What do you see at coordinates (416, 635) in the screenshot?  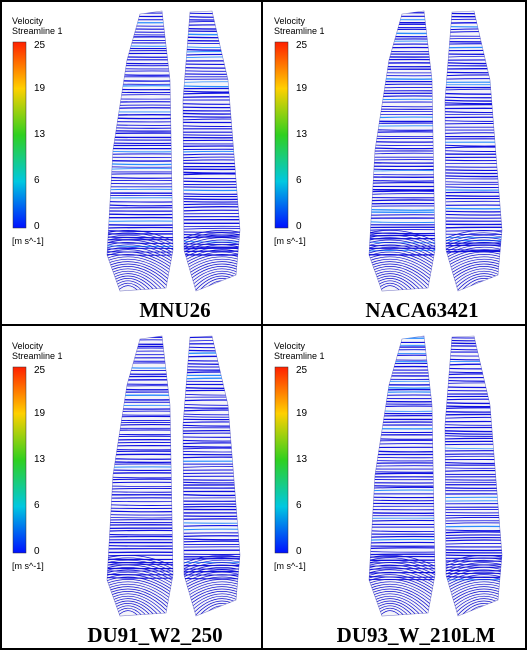 I see `airfoil-label: DU93_W_210LM` at bounding box center [416, 635].